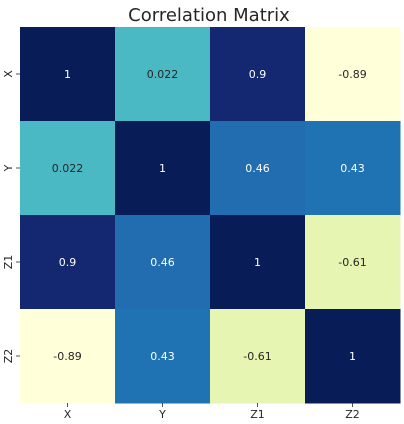 This screenshot has width=404, height=424. I want to click on heatmap-cell-Y-Y, so click(163, 168).